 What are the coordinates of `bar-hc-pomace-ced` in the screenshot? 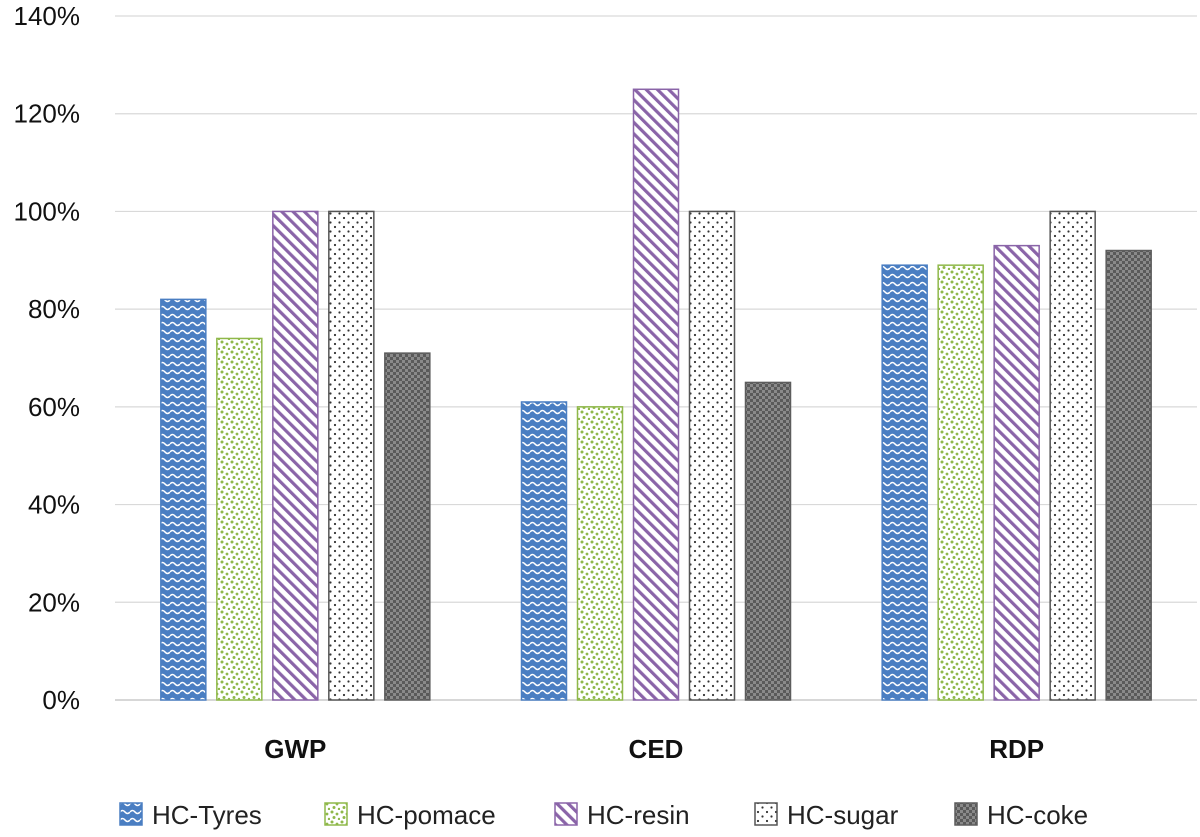 It's located at (600, 553).